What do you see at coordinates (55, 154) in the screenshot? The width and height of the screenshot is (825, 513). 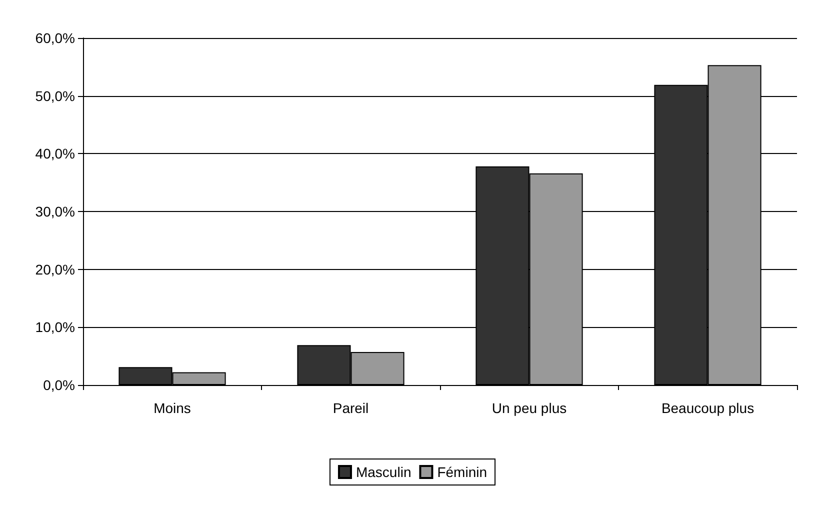 I see `y-tick-label: 40,0%` at bounding box center [55, 154].